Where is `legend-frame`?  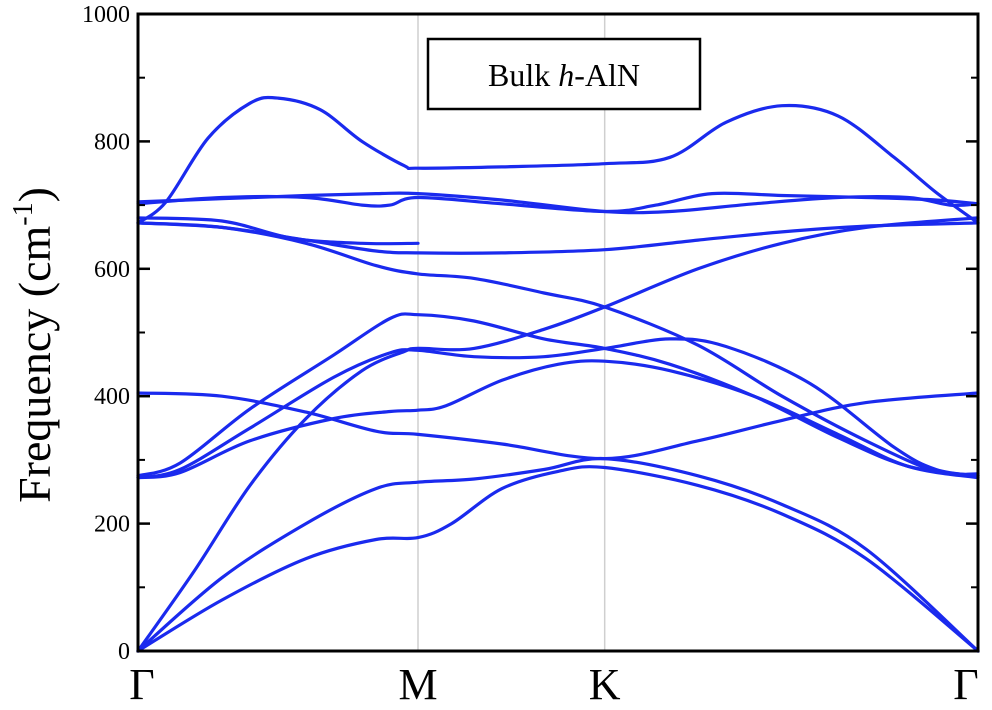
legend-frame is located at coordinates (564, 74).